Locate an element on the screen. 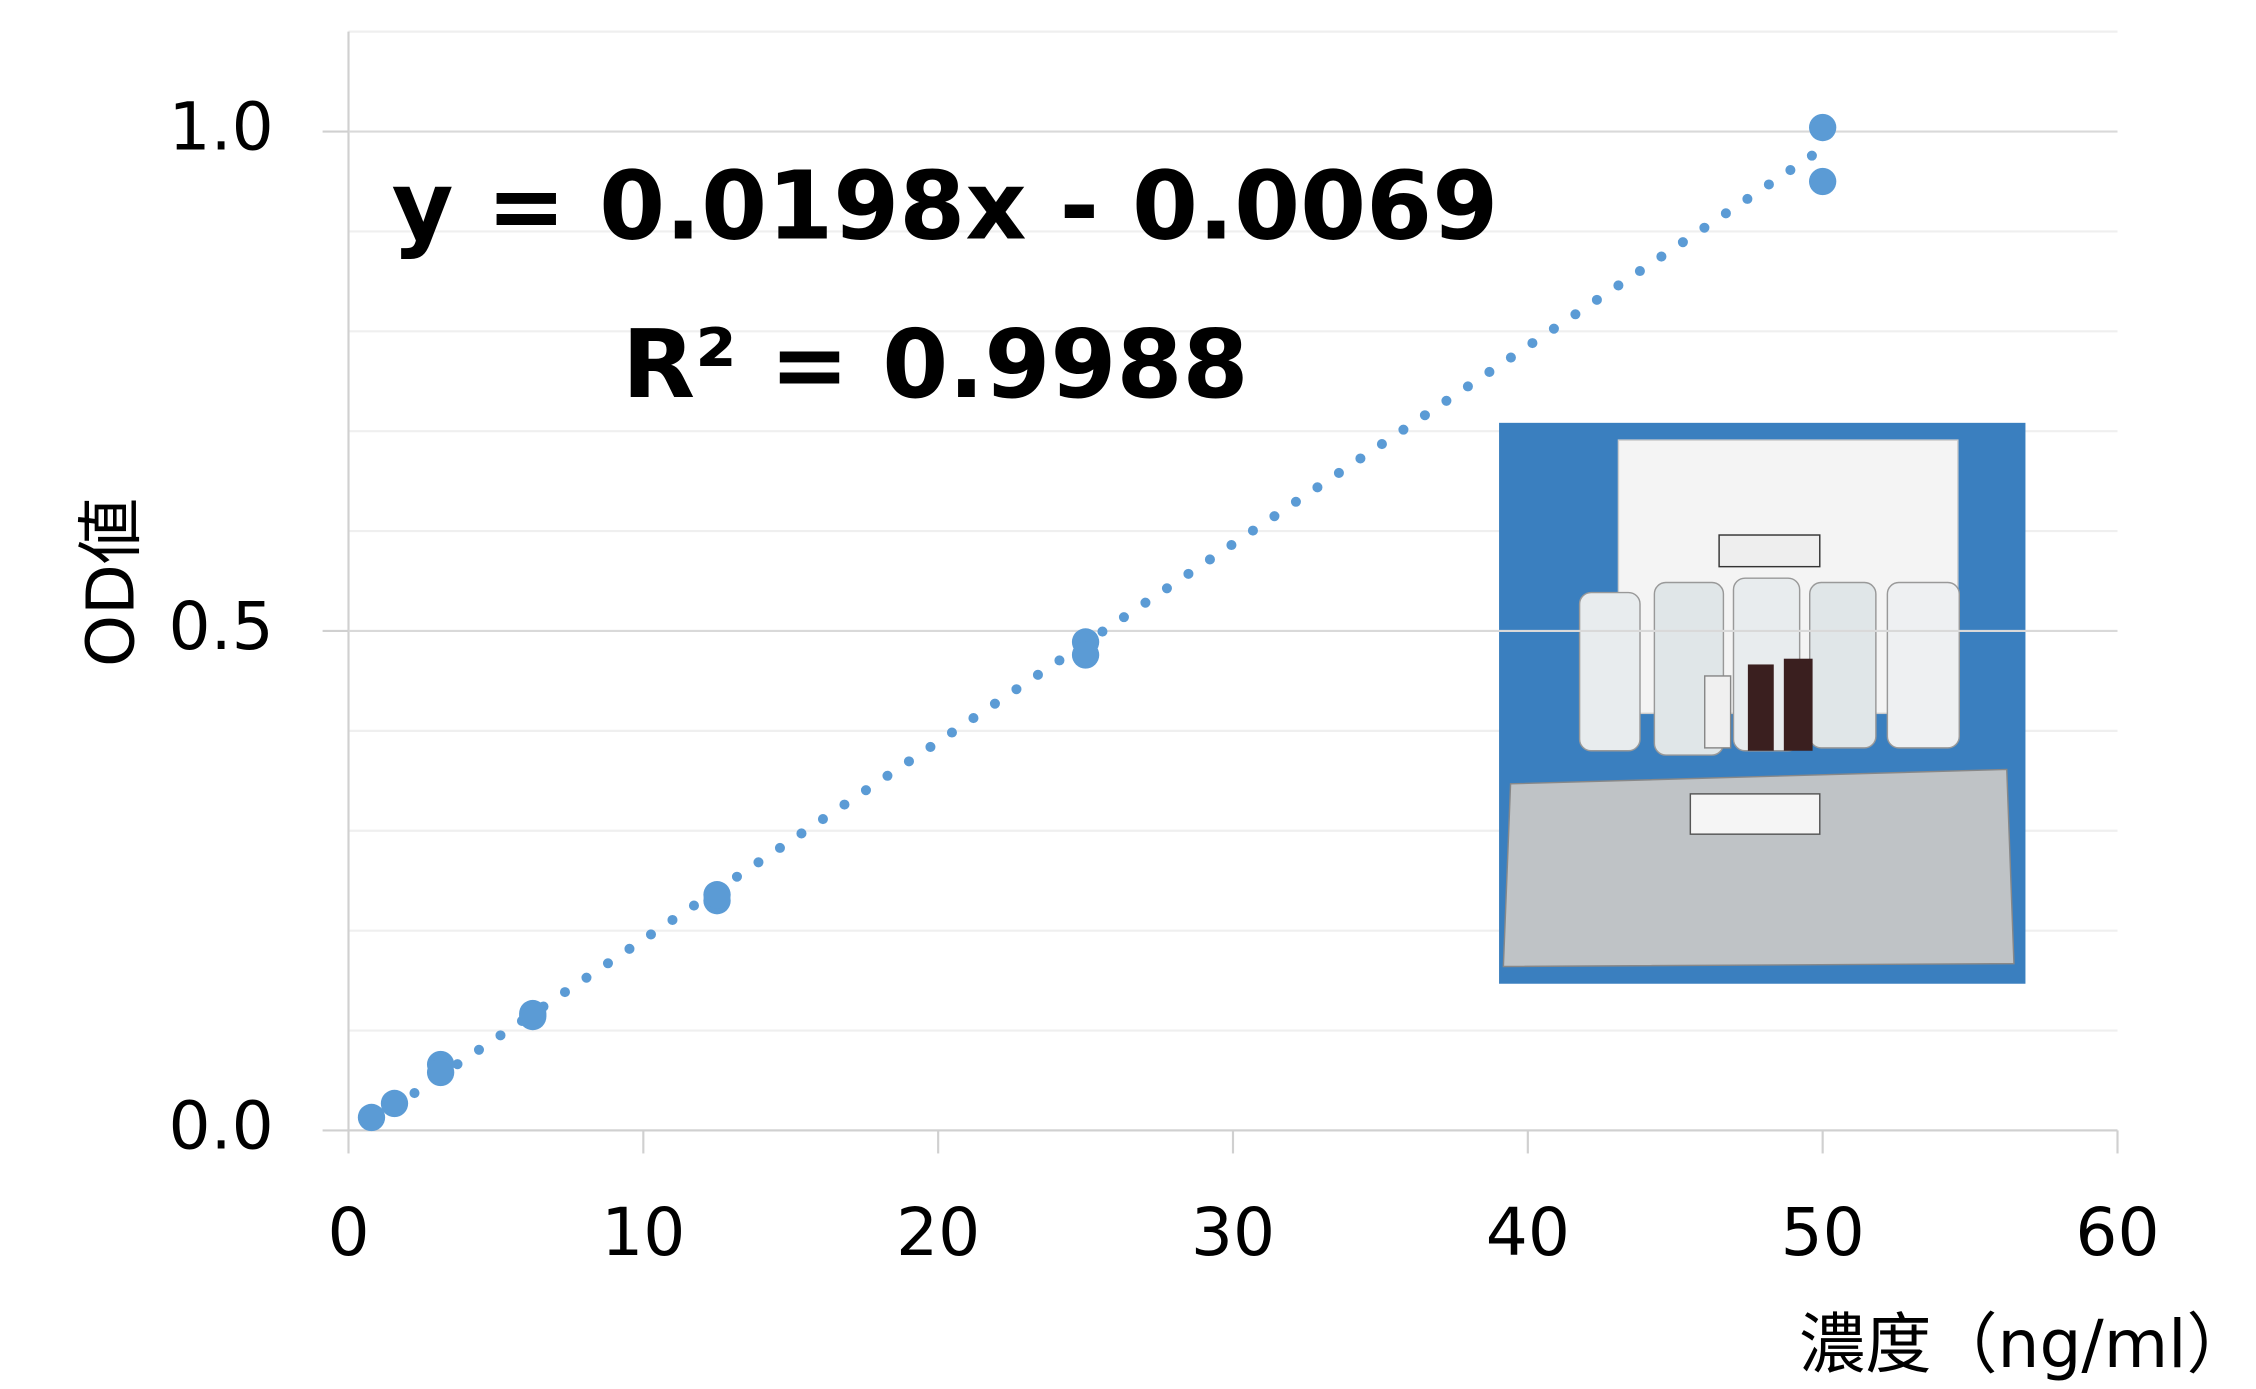  y-tick-label: 0.5 is located at coordinates (221, 626).